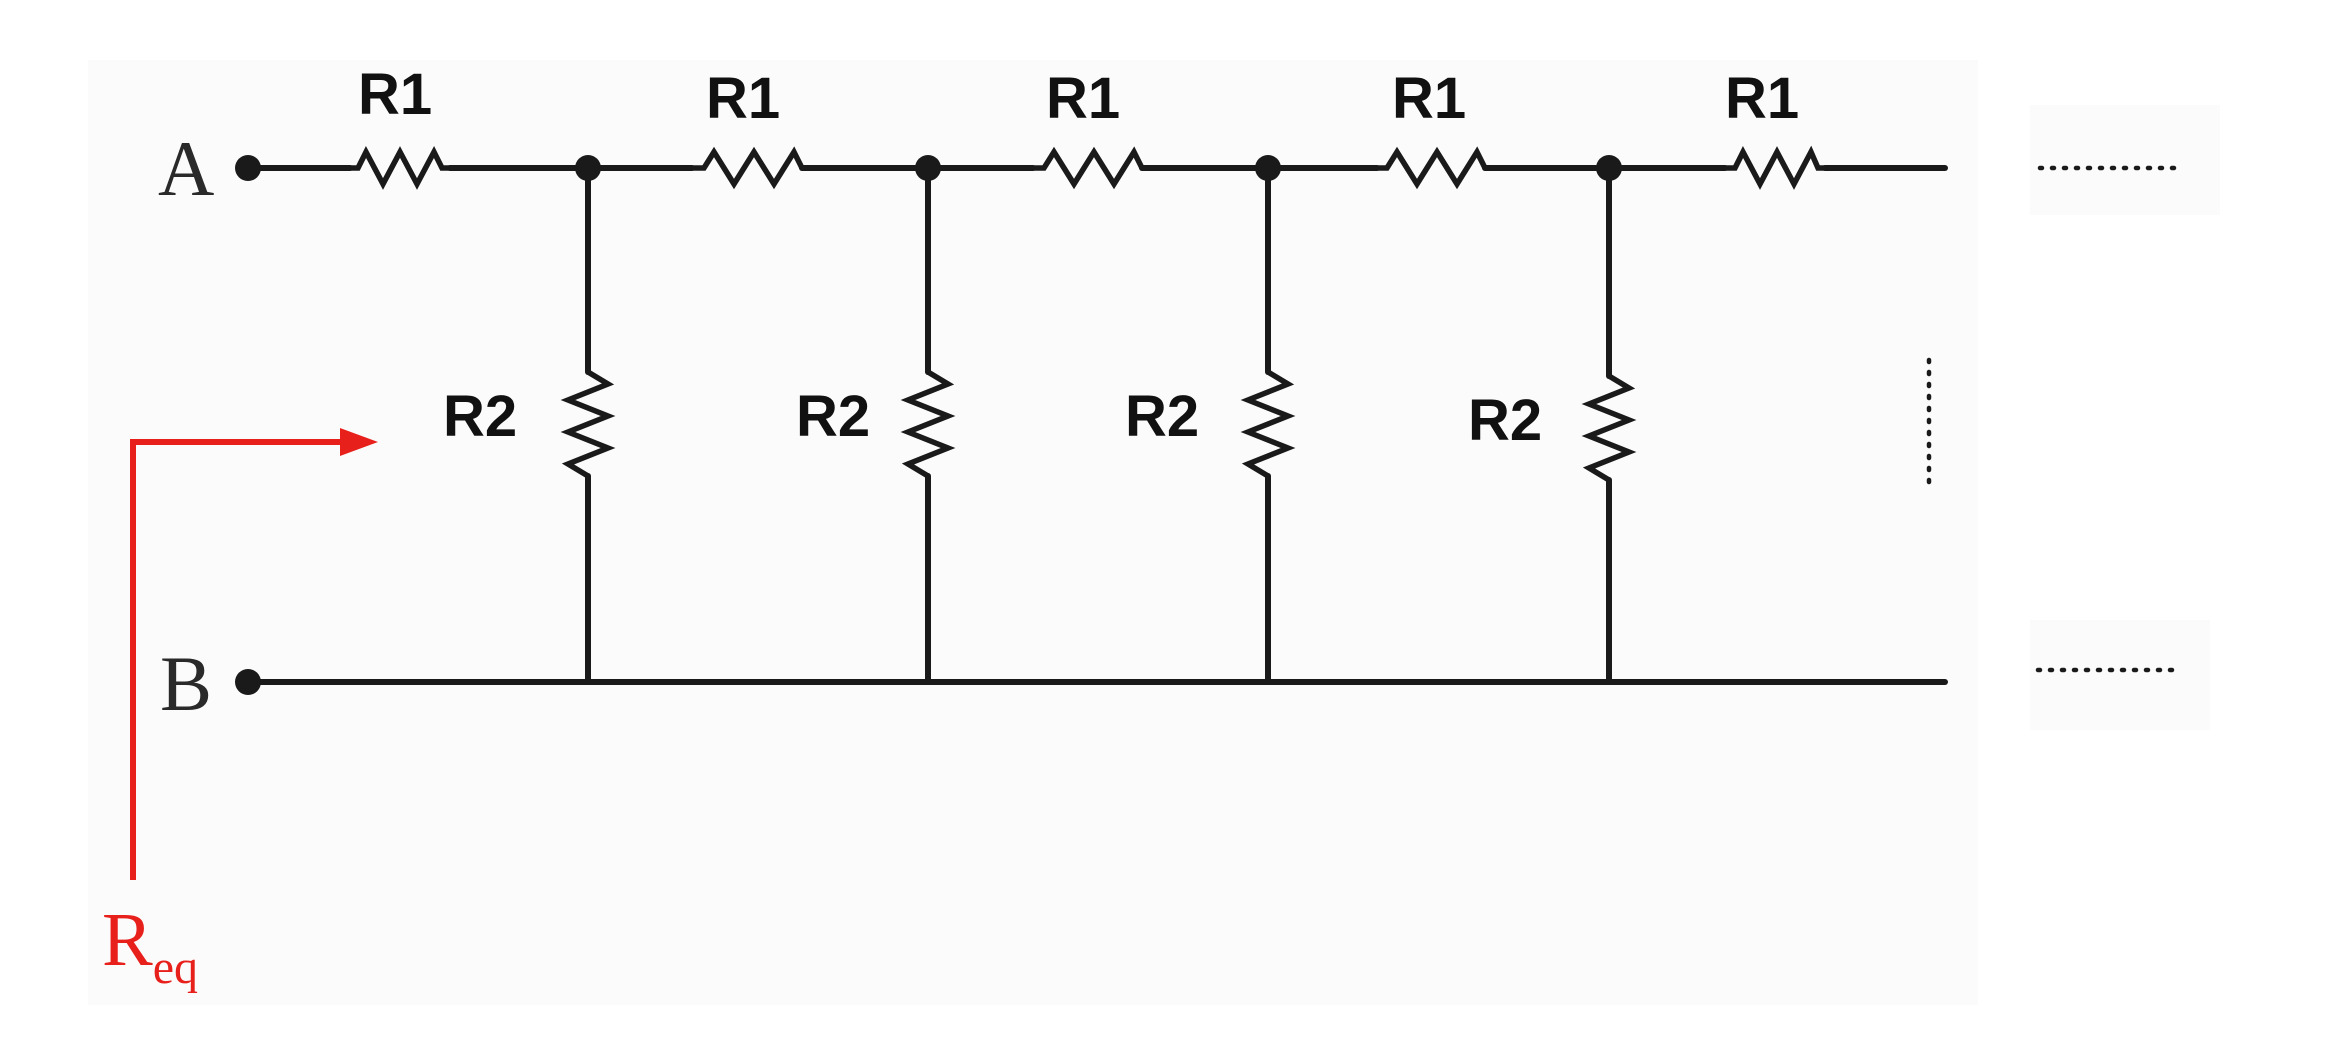 This screenshot has height=1058, width=2340. Describe the element at coordinates (248, 682) in the screenshot. I see `terminal-b-node` at that location.